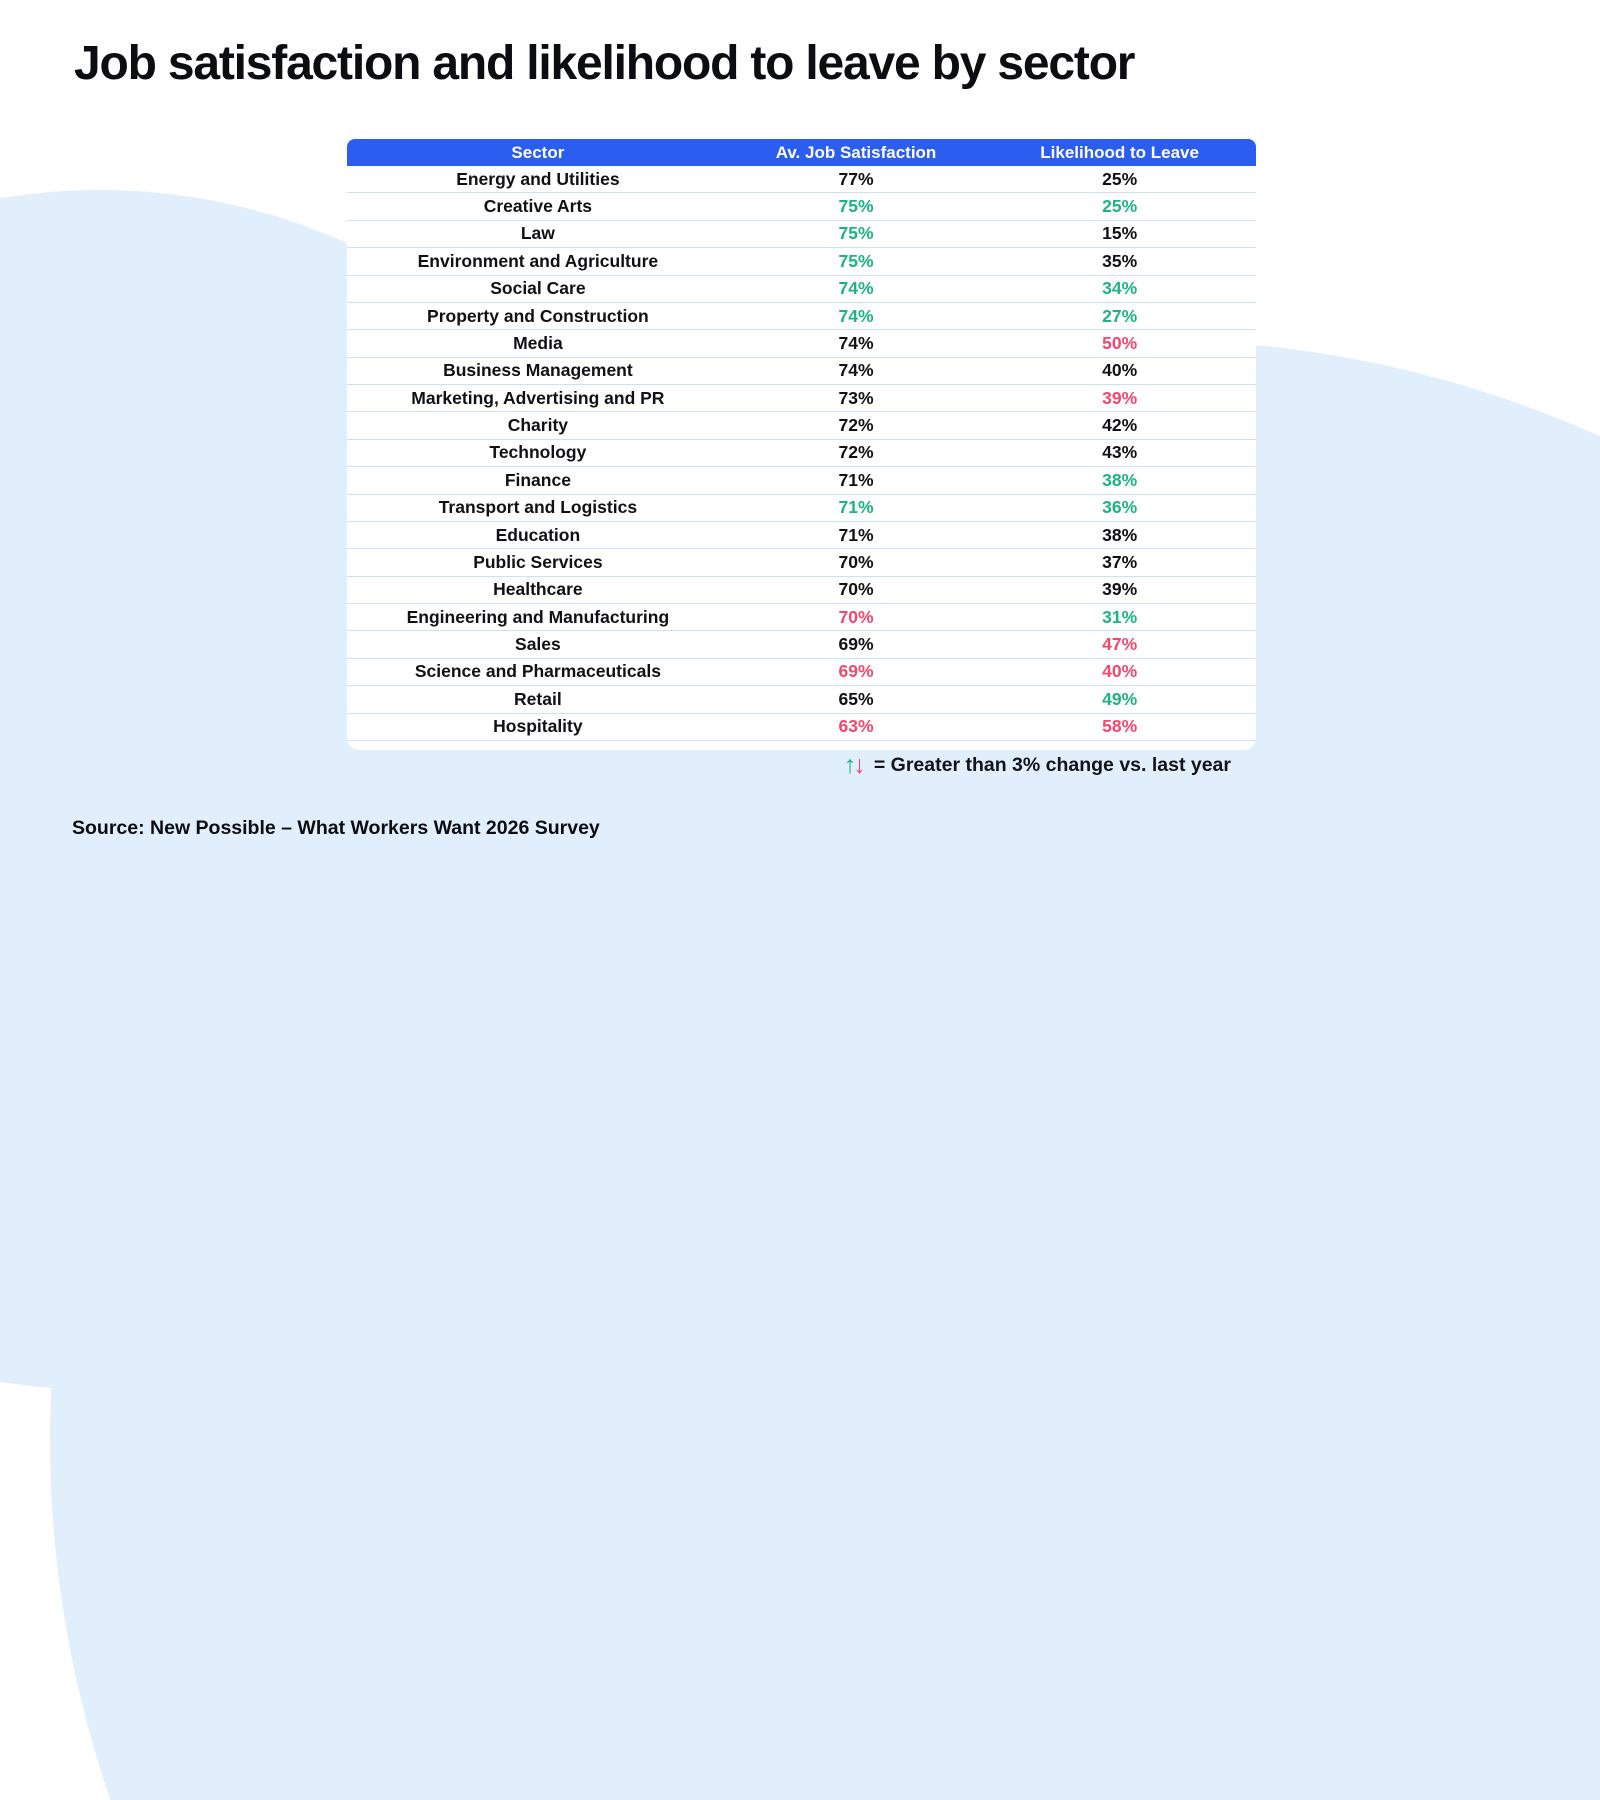 Image resolution: width=1600 pixels, height=1800 pixels. What do you see at coordinates (538, 644) in the screenshot?
I see `cell-sector: Sales` at bounding box center [538, 644].